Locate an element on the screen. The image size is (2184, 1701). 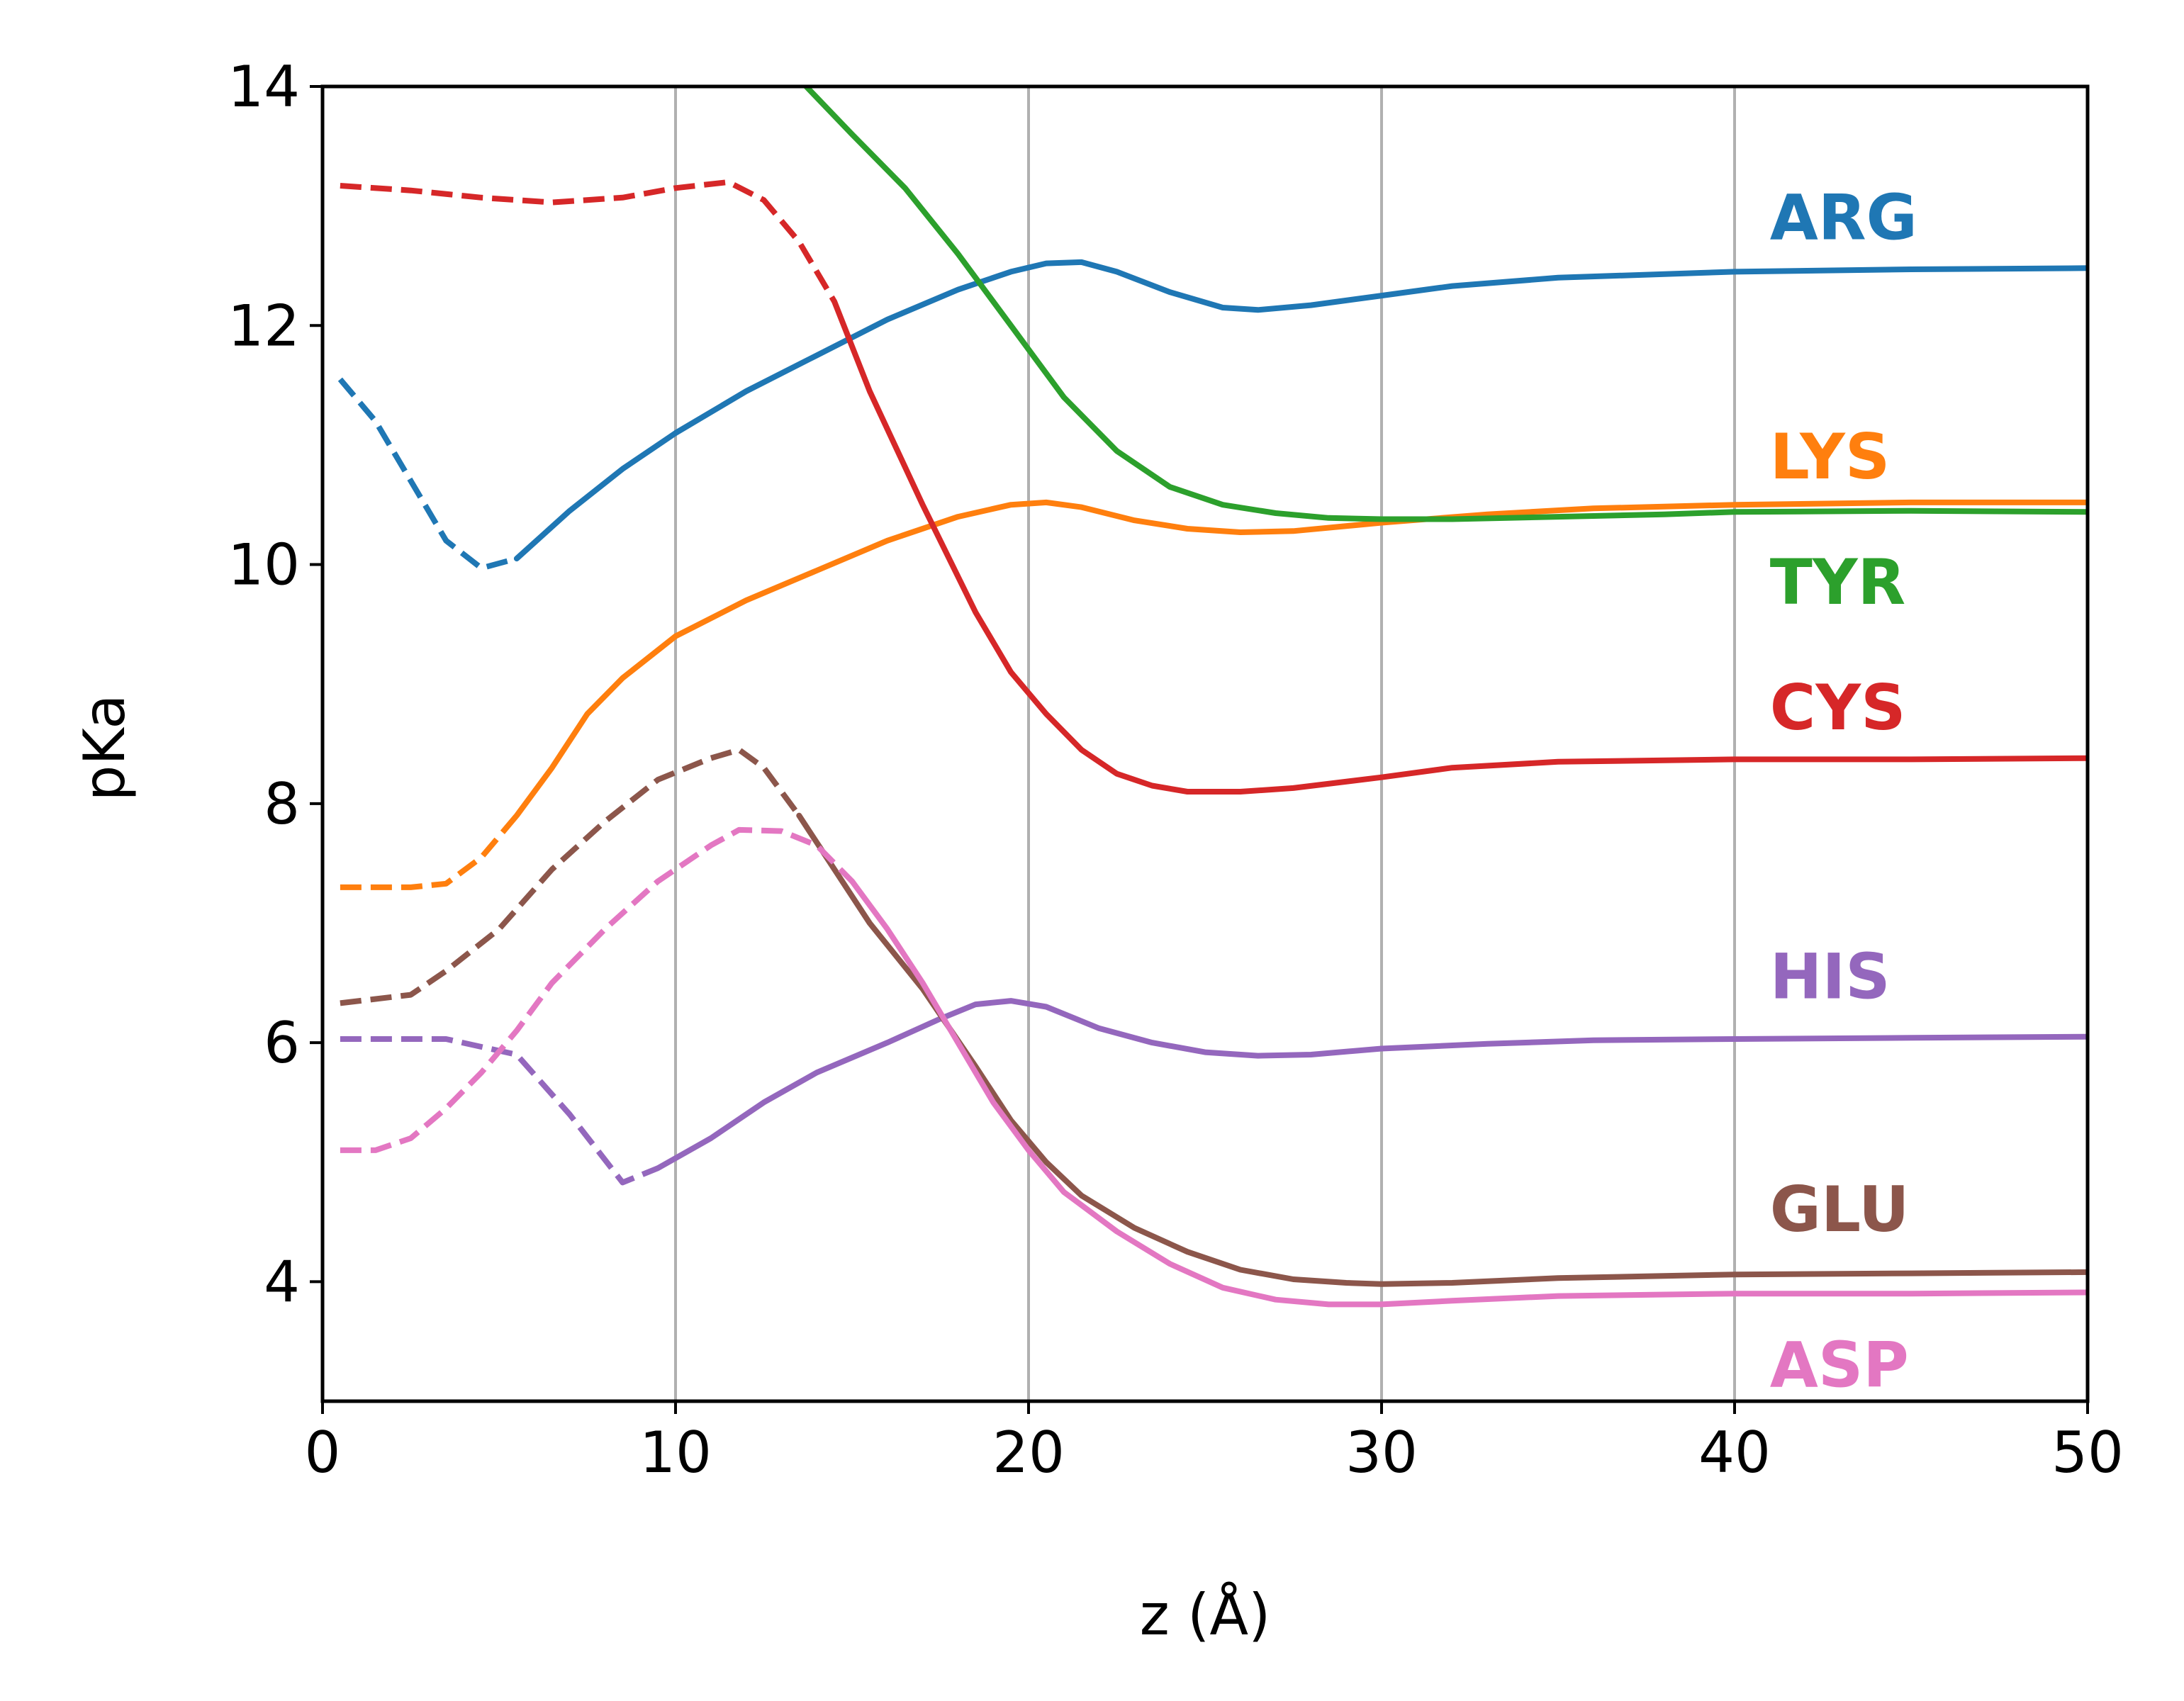
y-tick-label-6: 6 is located at coordinates (282, 1043).